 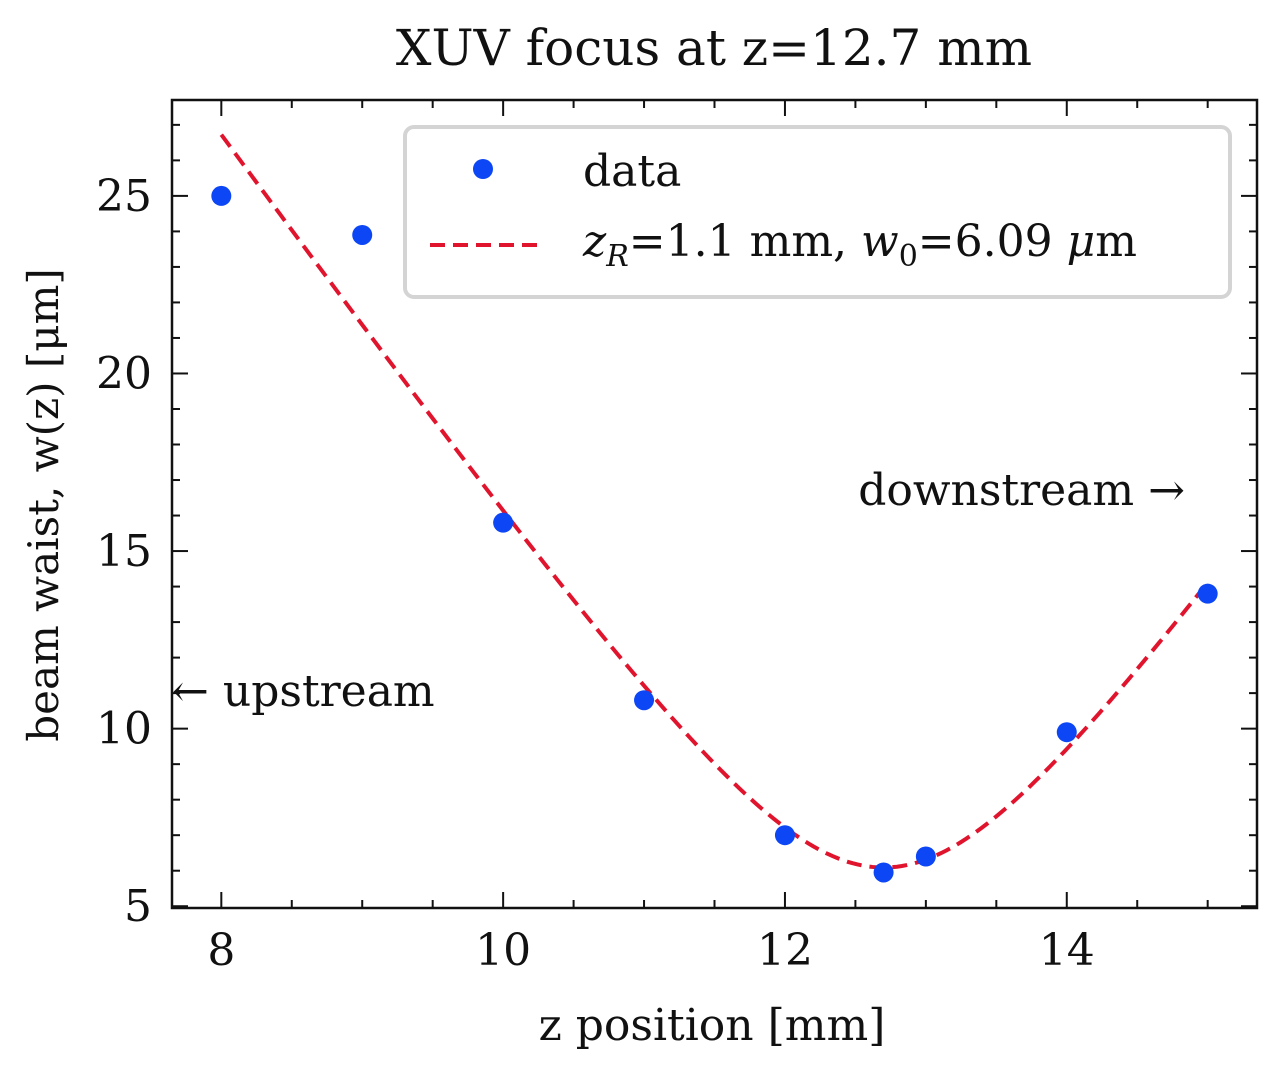 What do you see at coordinates (714, 48) in the screenshot?
I see `chart-title: XUV focus at z=12.7 mm` at bounding box center [714, 48].